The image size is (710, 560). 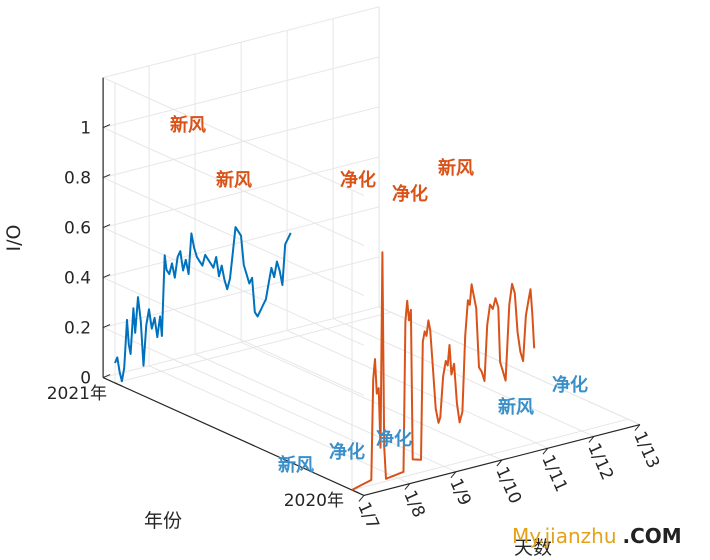 What do you see at coordinates (85, 379) in the screenshot?
I see `z-tick-label: 0` at bounding box center [85, 379].